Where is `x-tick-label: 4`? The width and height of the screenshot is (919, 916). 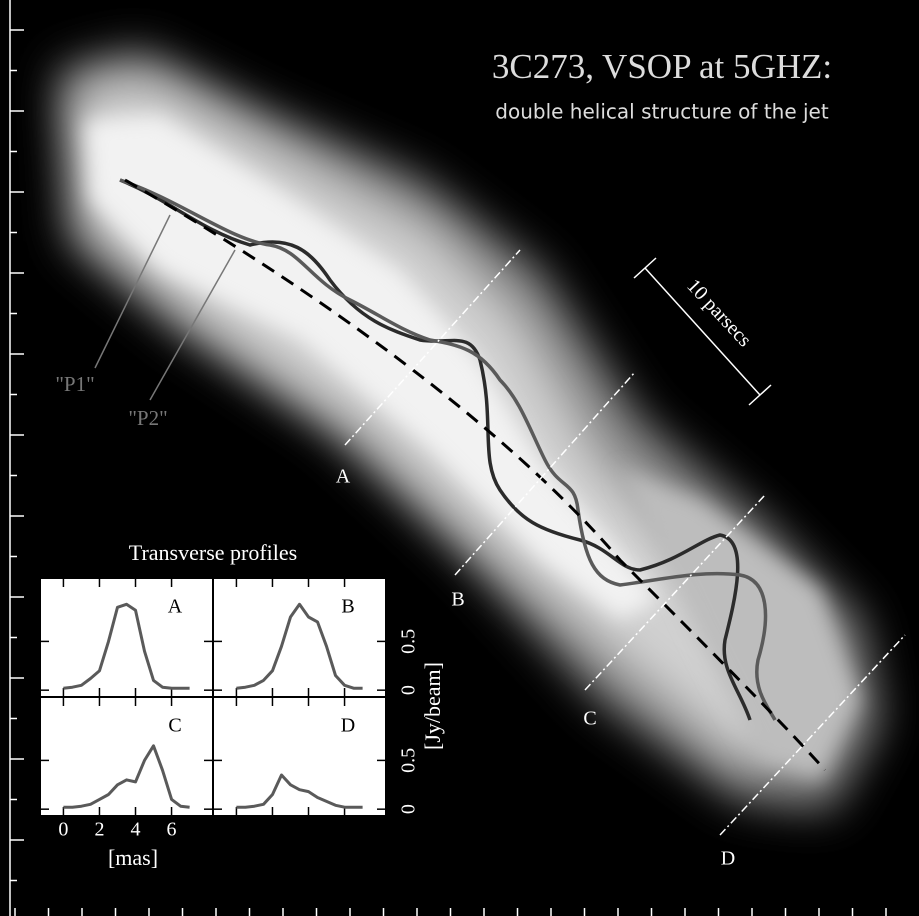
x-tick-label: 4 is located at coordinates (136, 830).